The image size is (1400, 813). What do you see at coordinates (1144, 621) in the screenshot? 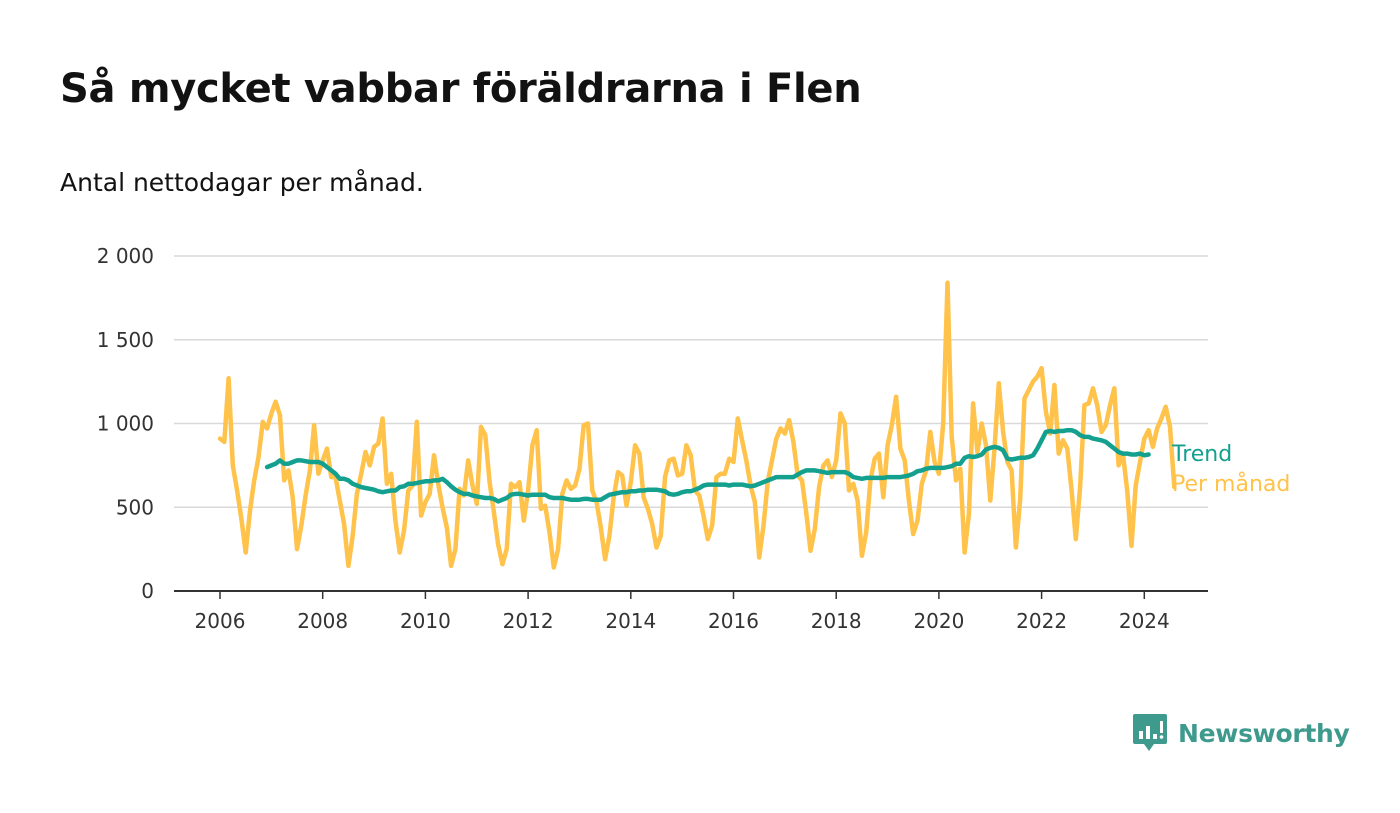
I see `x-tick-label: 2024` at bounding box center [1144, 621].